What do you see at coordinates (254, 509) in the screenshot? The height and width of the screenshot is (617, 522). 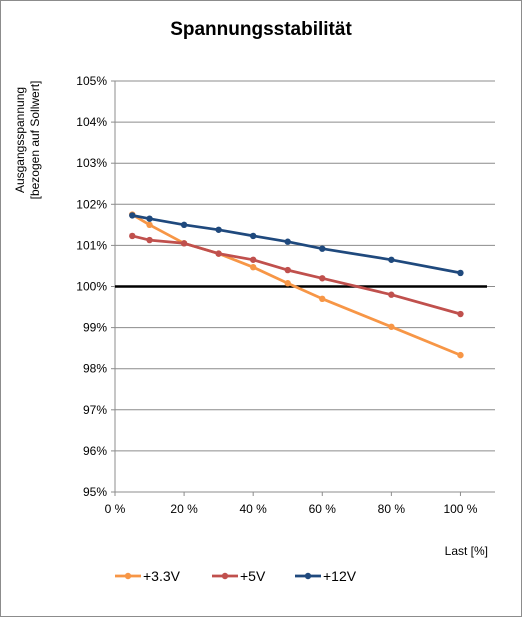 I see `x-tick-label-2: 40 %` at bounding box center [254, 509].